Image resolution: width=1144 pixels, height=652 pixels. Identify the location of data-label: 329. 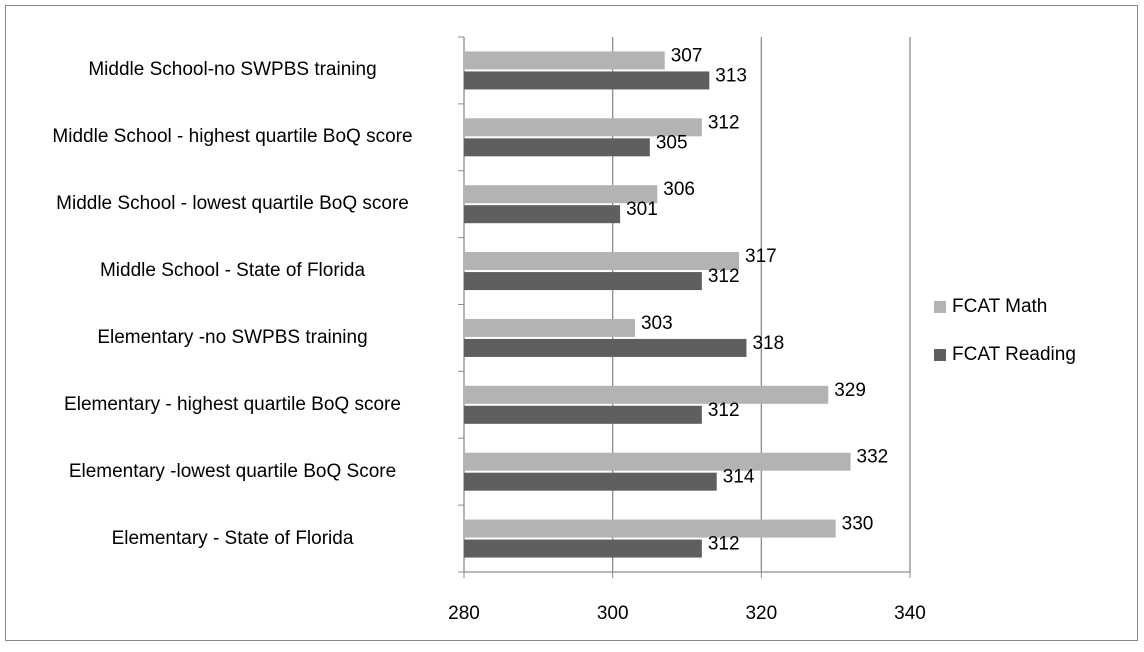
(850, 390).